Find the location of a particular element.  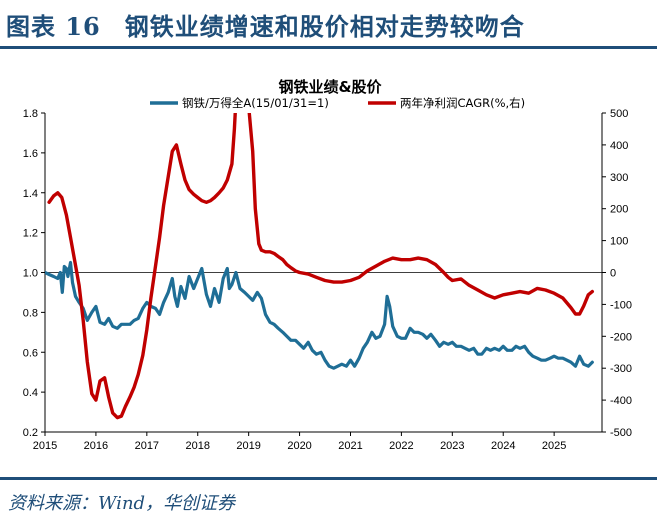

x-tick-label: 2023 is located at coordinates (452, 446).